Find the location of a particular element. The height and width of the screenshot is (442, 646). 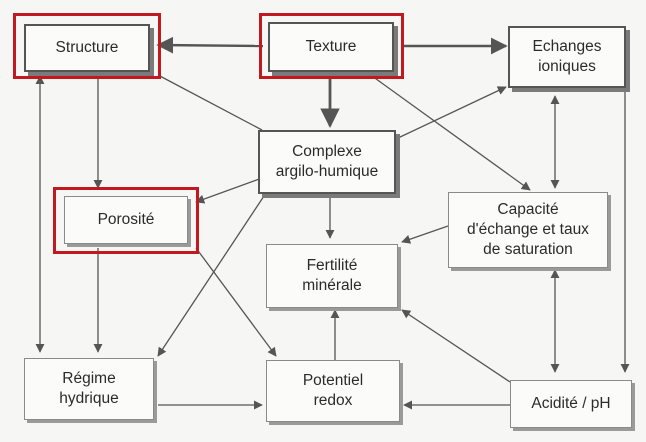

node-potentiel-redox: Potentiel redox is located at coordinates (333, 391).